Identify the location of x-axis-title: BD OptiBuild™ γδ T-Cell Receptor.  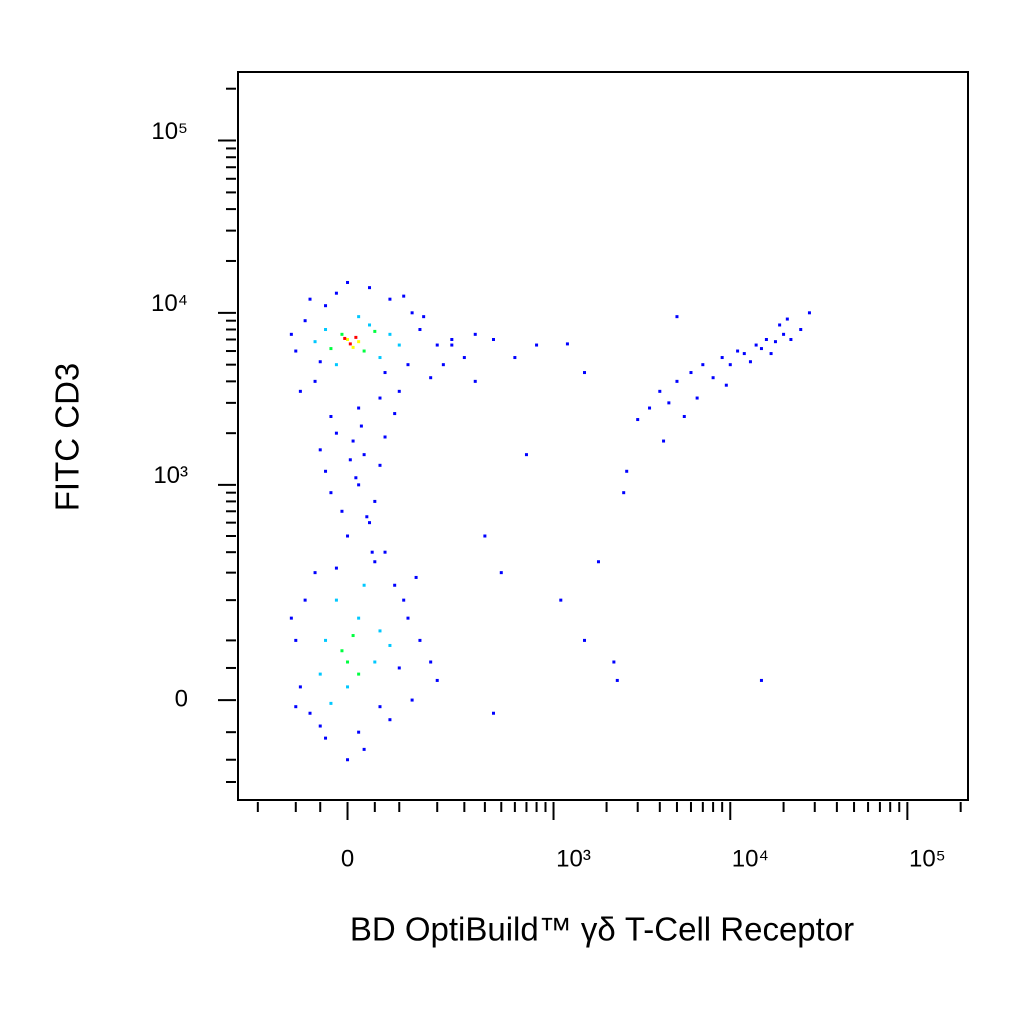
(602, 929).